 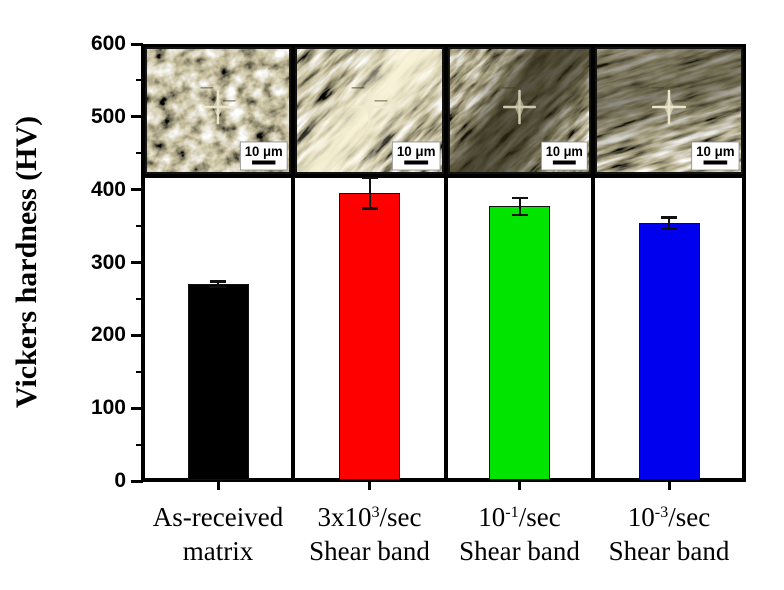 I want to click on y-axis-title: Vickers hardness (HV), so click(x=26, y=262).